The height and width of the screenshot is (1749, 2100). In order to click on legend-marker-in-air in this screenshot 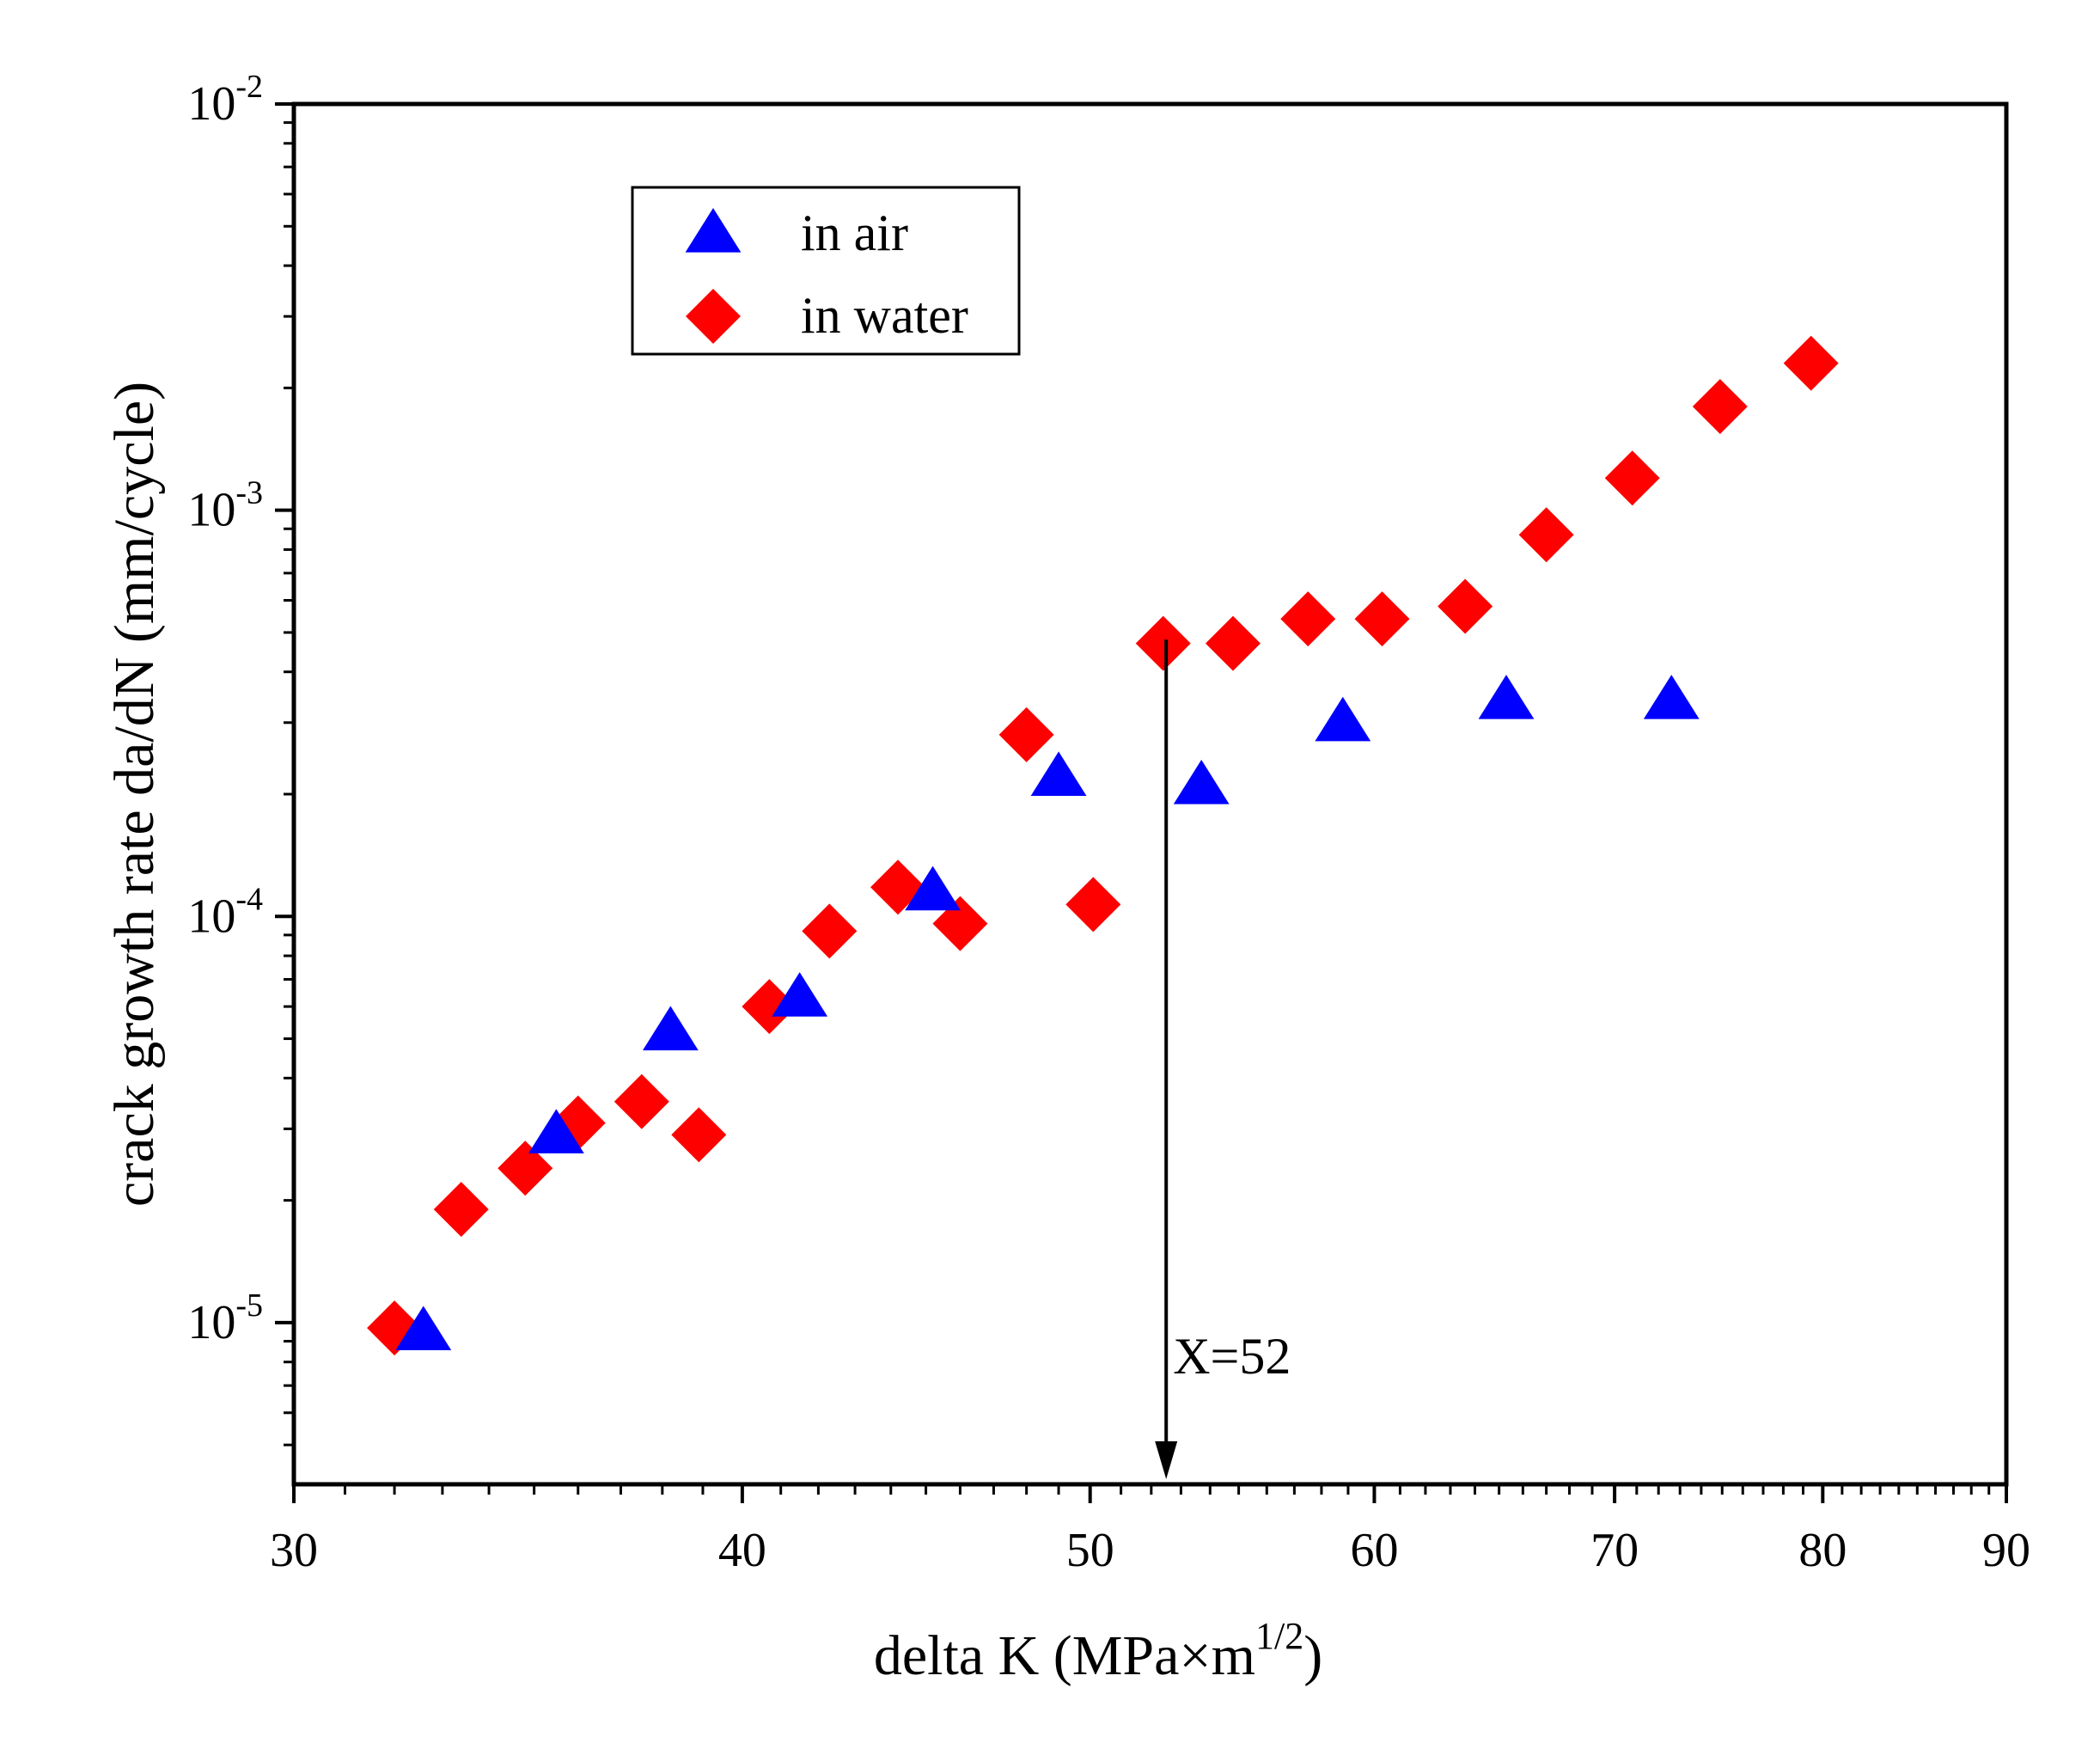, I will do `click(713, 230)`.